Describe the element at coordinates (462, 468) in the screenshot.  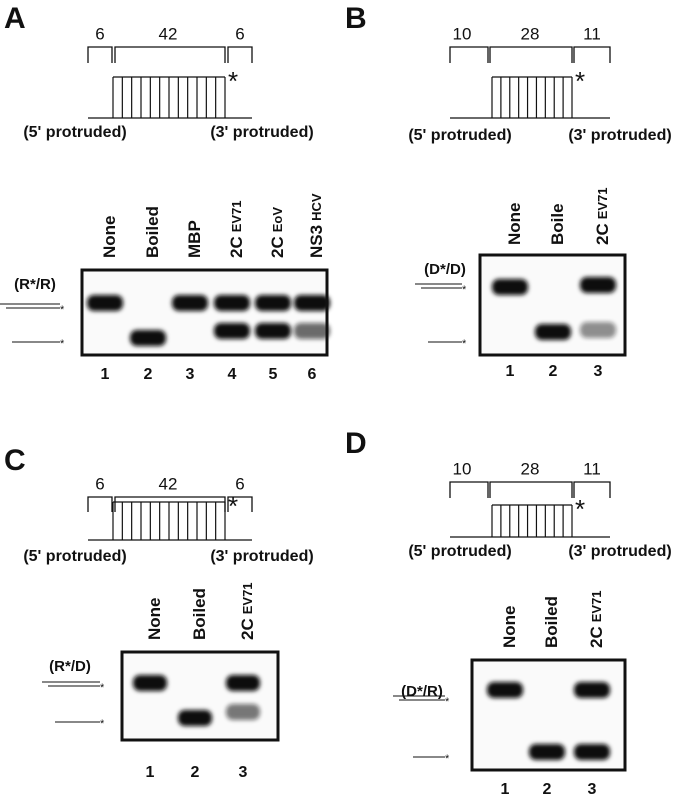
I see `bracket-length: 10` at that location.